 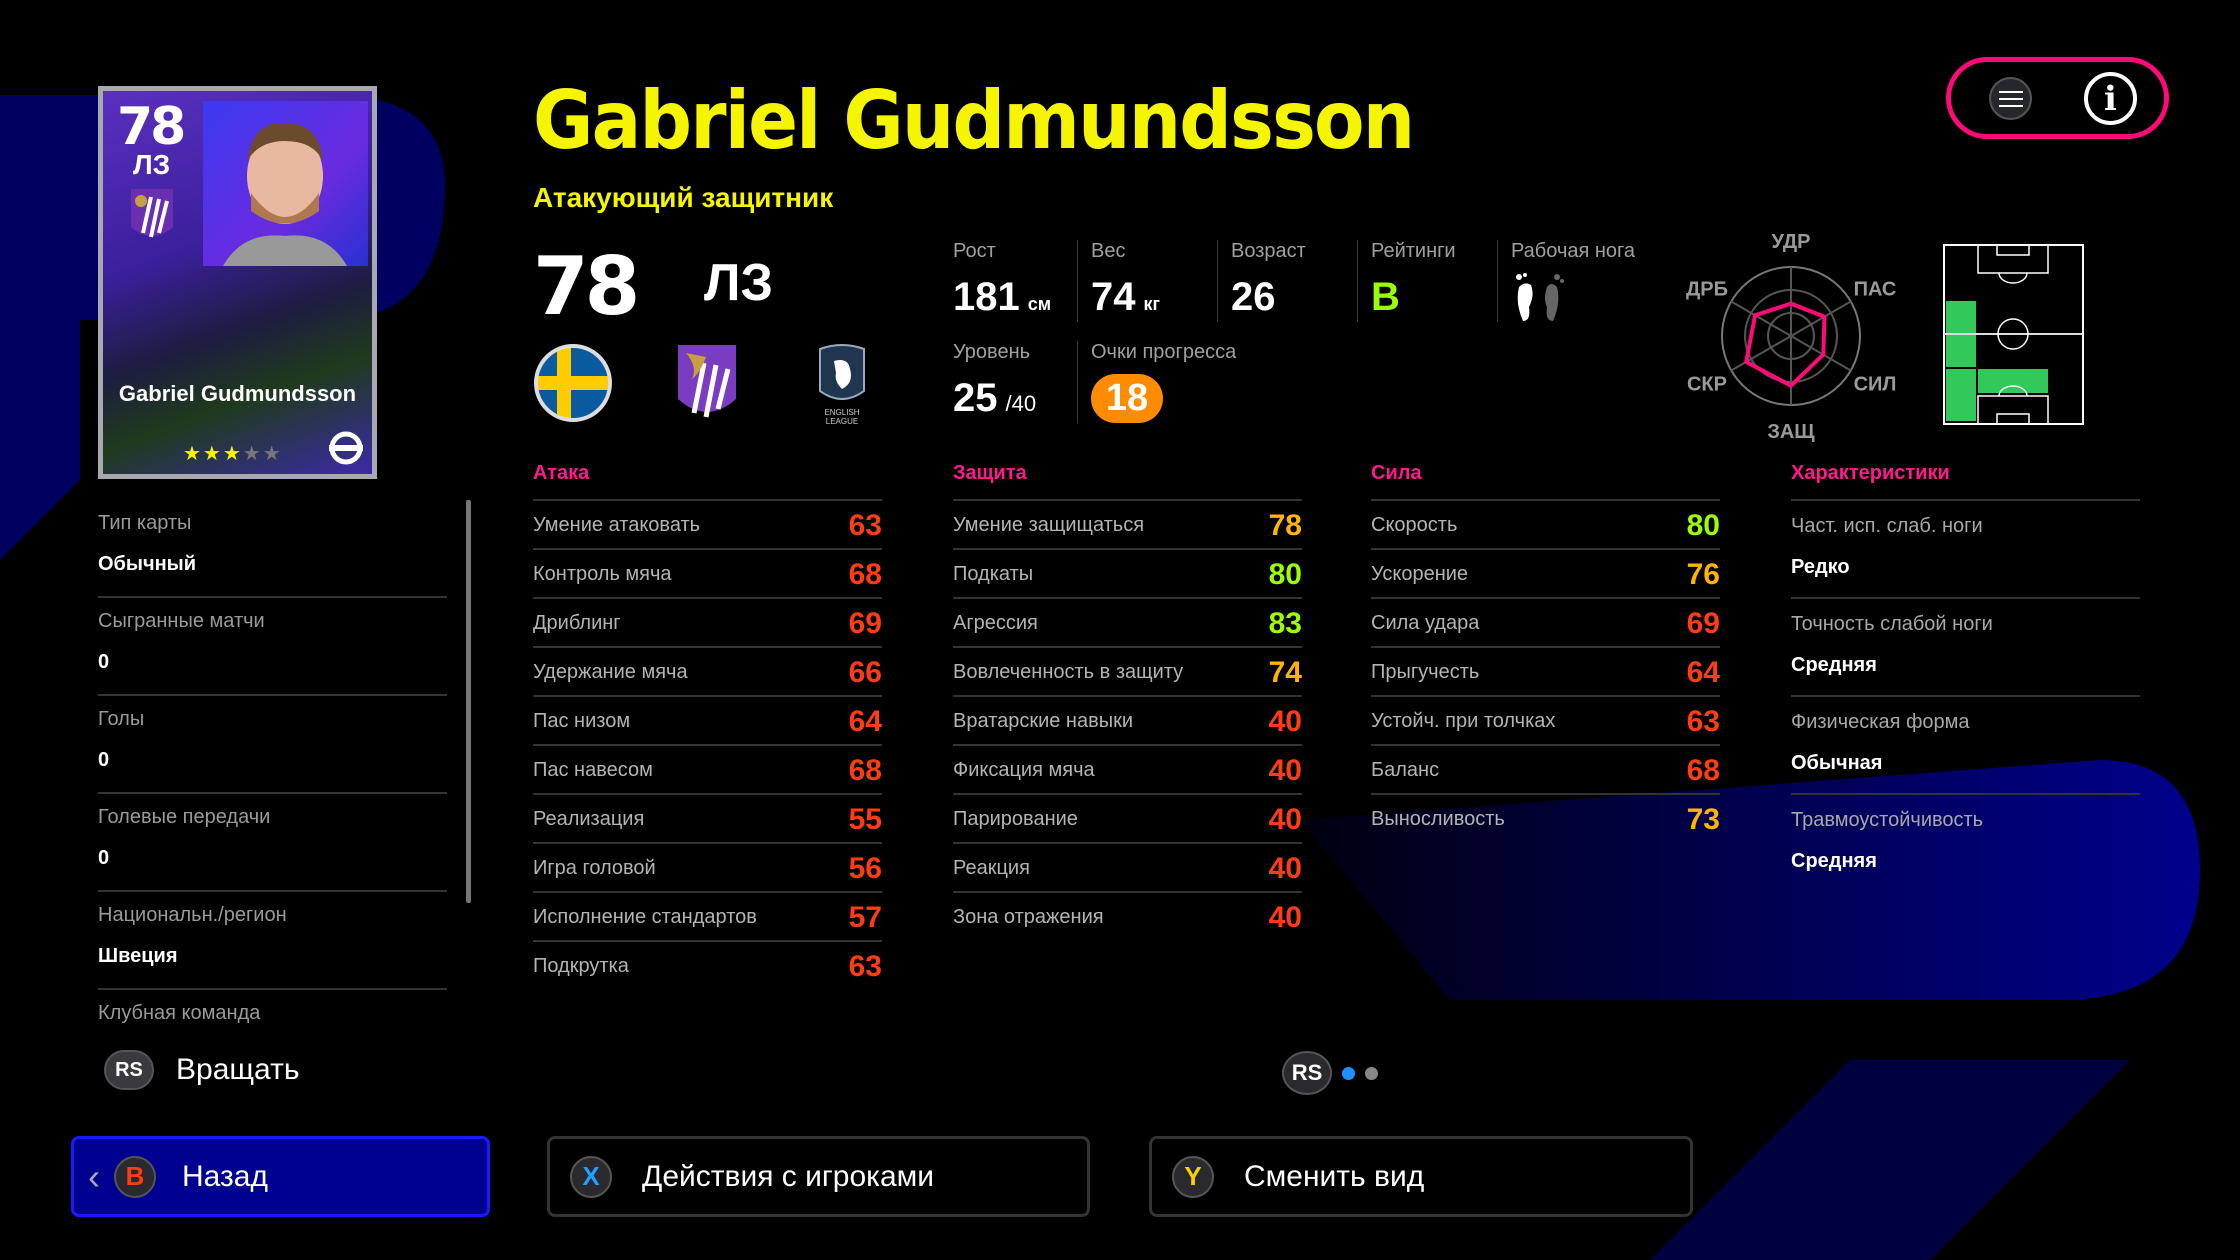 What do you see at coordinates (1396, 473) in the screenshot?
I see `stats-column-title: Сила` at bounding box center [1396, 473].